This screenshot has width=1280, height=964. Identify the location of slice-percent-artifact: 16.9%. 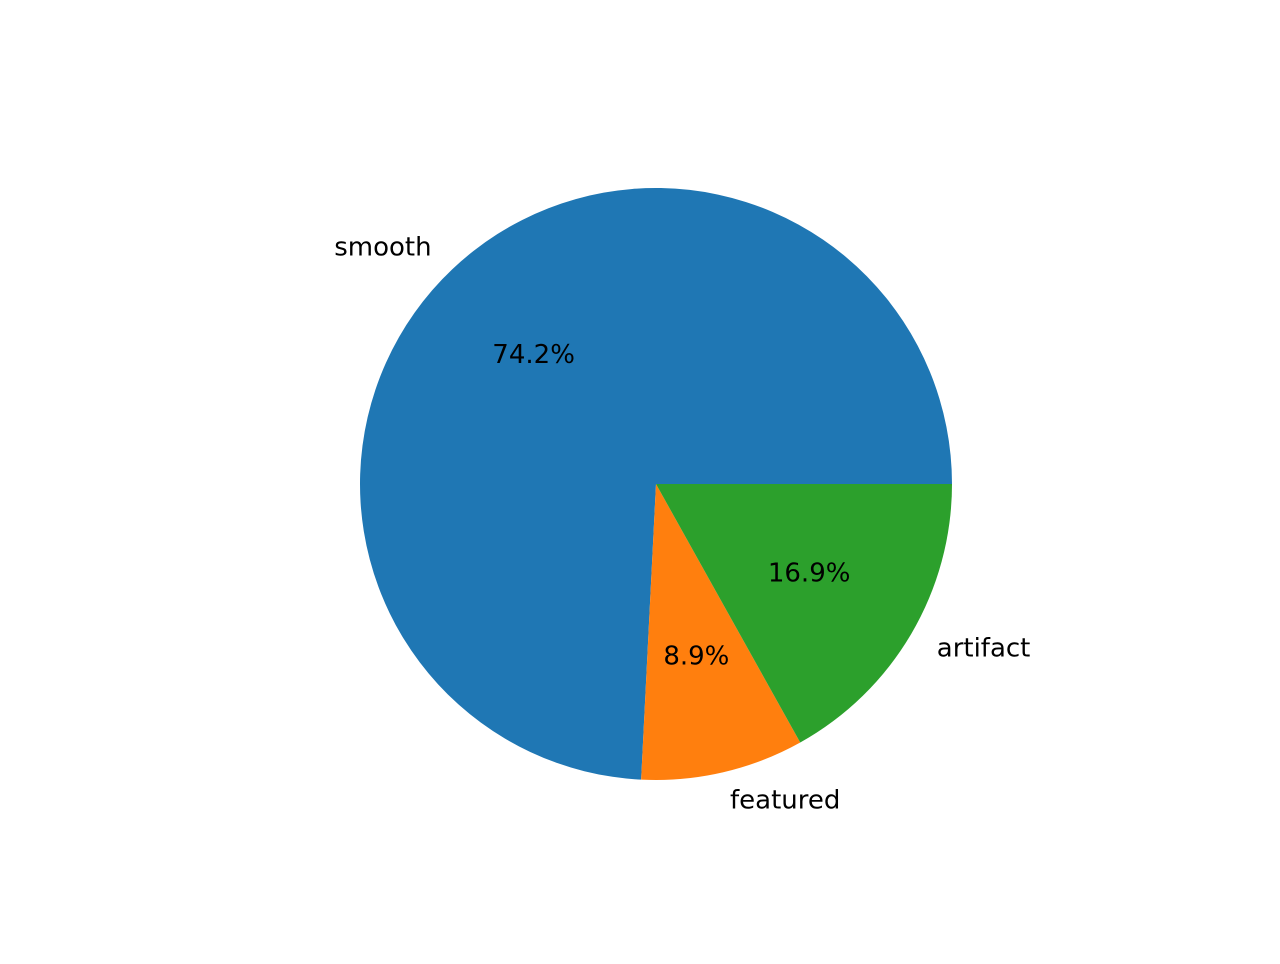
(809, 573).